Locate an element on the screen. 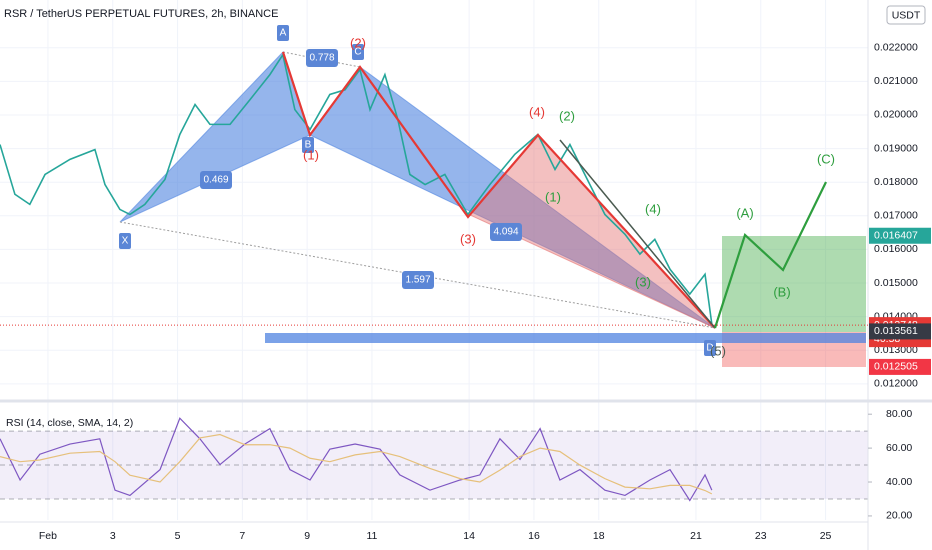 The image size is (932, 550). y-tick-label: 40.00 is located at coordinates (899, 482).